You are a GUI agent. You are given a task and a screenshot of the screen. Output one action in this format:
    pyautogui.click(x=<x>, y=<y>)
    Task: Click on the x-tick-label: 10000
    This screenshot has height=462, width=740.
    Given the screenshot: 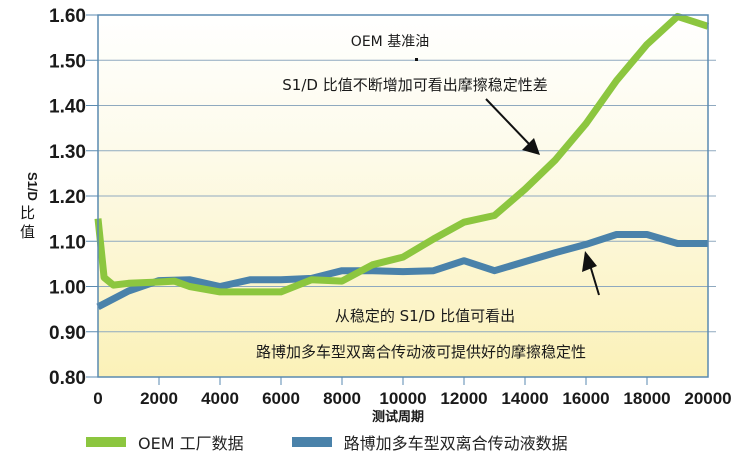 What is the action you would take?
    pyautogui.click(x=402, y=398)
    